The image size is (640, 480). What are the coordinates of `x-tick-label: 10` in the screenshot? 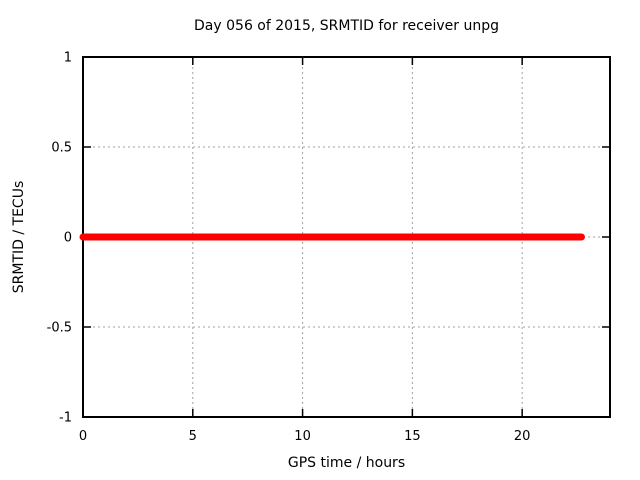 It's located at (302, 436).